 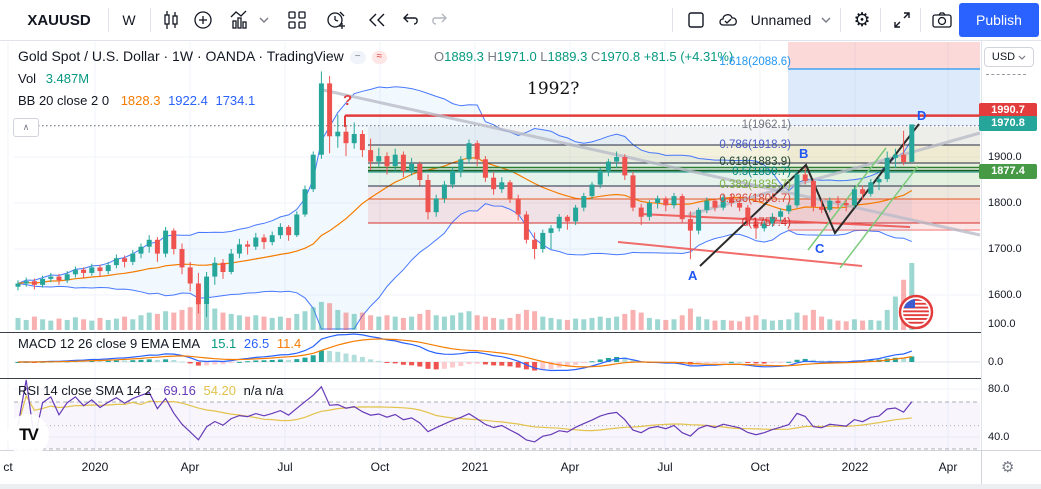 I want to click on price-tick-label: 1800.0, so click(x=1005, y=203).